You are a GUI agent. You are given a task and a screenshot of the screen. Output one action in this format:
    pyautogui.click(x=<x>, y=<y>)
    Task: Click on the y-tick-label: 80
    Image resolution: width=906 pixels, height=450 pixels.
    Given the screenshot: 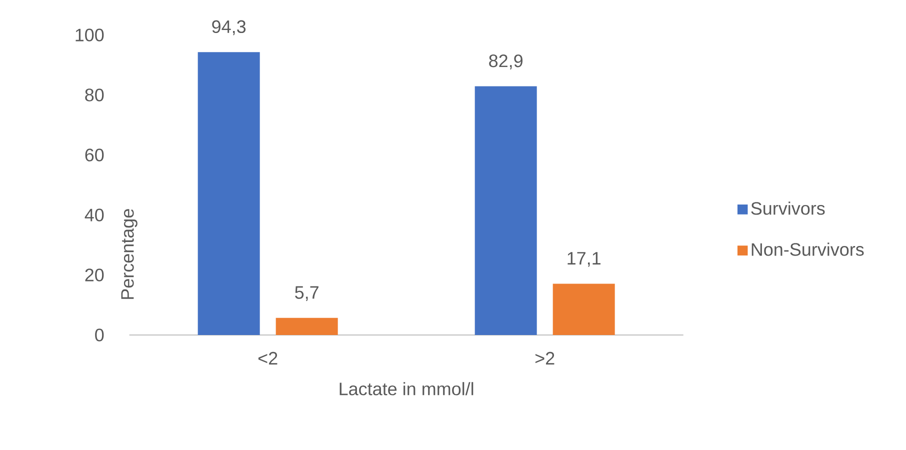 What is the action you would take?
    pyautogui.click(x=94, y=95)
    